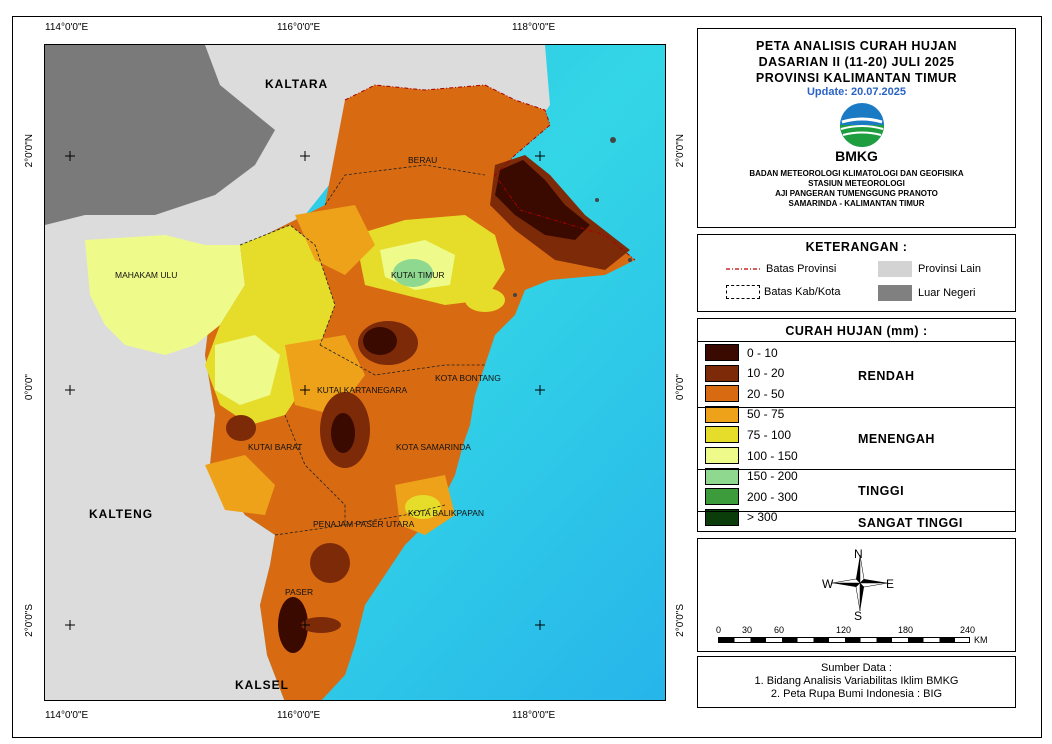 This screenshot has width=1052, height=744. What do you see at coordinates (881, 491) in the screenshot?
I see `category-tinggi: TINGGI` at bounding box center [881, 491].